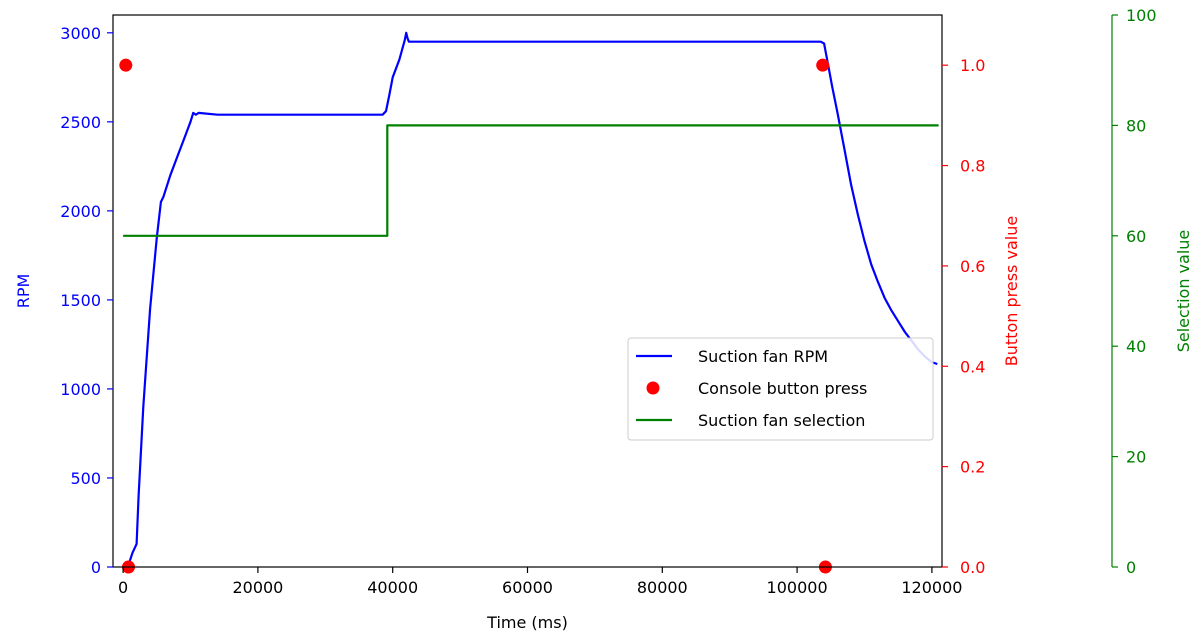 The width and height of the screenshot is (1198, 637). I want to click on far-right-tick-label: 40, so click(1136, 346).